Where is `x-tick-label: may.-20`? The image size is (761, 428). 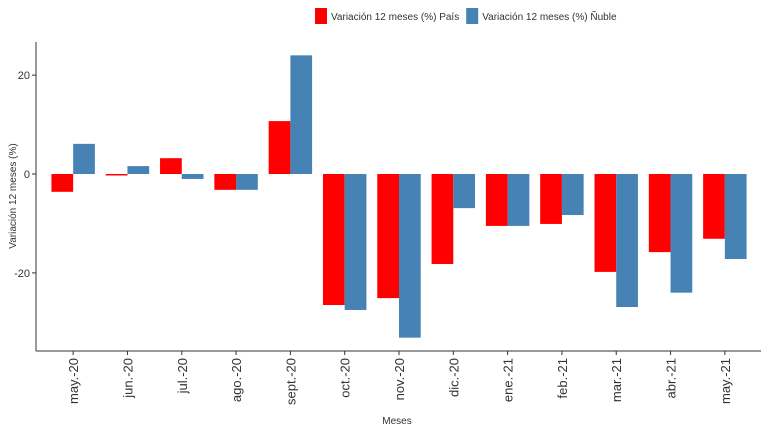
x-tick-label: may.-20 is located at coordinates (73, 381).